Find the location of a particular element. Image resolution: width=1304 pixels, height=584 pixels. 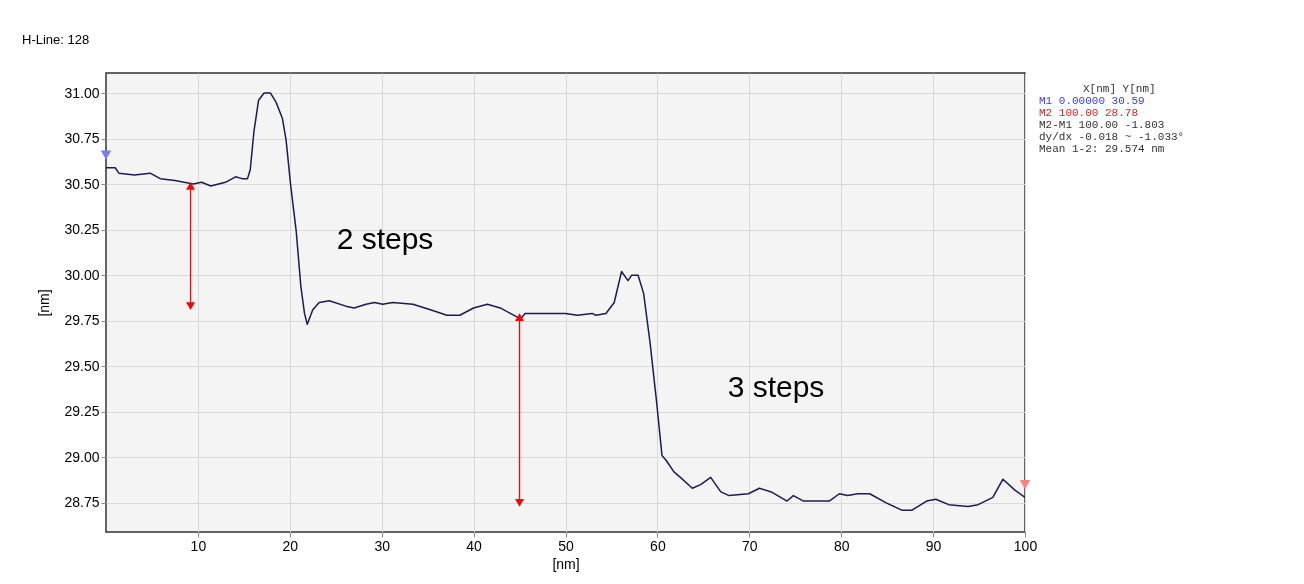

x-tick-label: 10 is located at coordinates (198, 545).